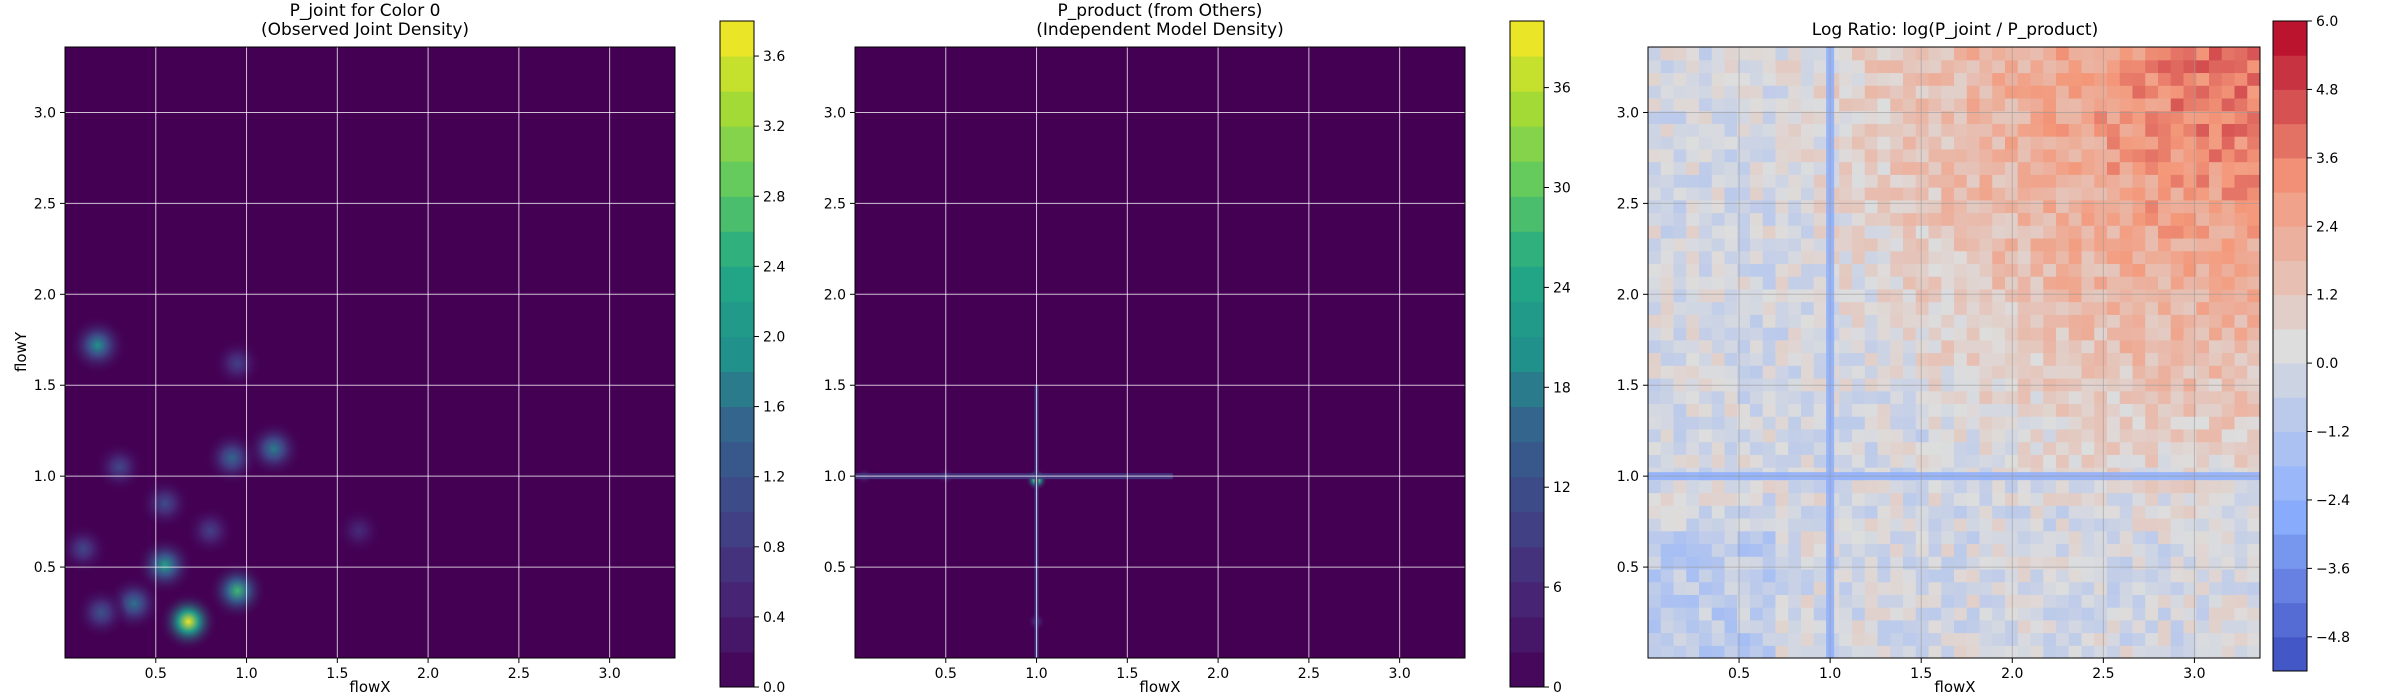  I want to click on density-peak, so click(188, 621).